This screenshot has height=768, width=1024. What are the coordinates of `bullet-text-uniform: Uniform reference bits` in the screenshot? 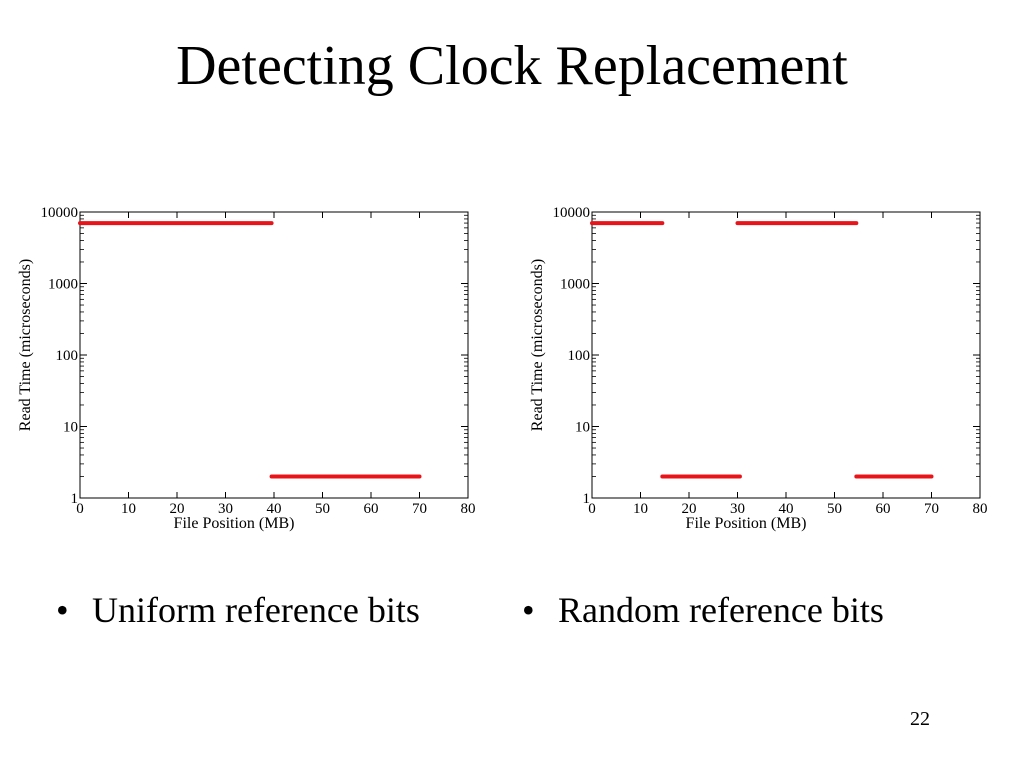 It's located at (256, 610).